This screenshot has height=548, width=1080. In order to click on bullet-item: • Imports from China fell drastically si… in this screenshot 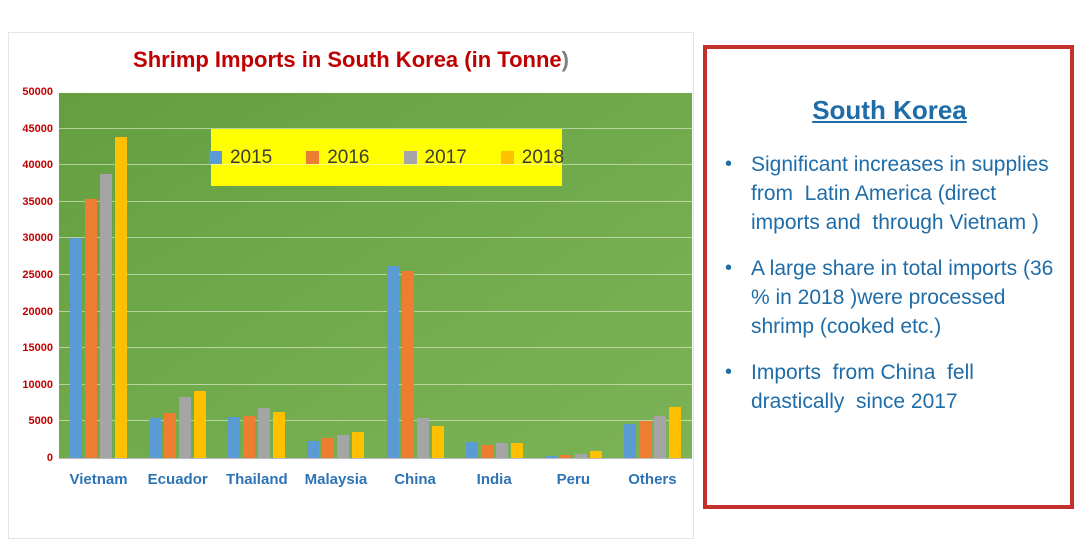, I will do `click(889, 387)`.